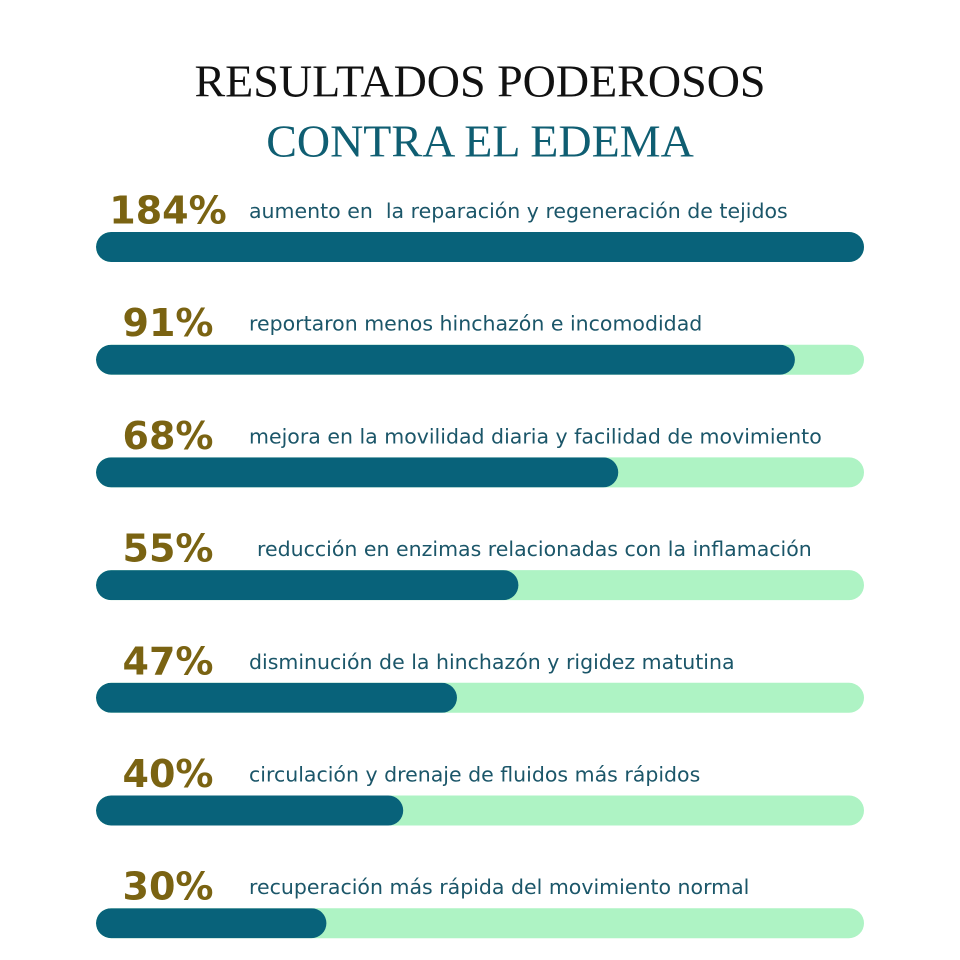 The height and width of the screenshot is (960, 960). What do you see at coordinates (168, 436) in the screenshot?
I see `value-label: 68%` at bounding box center [168, 436].